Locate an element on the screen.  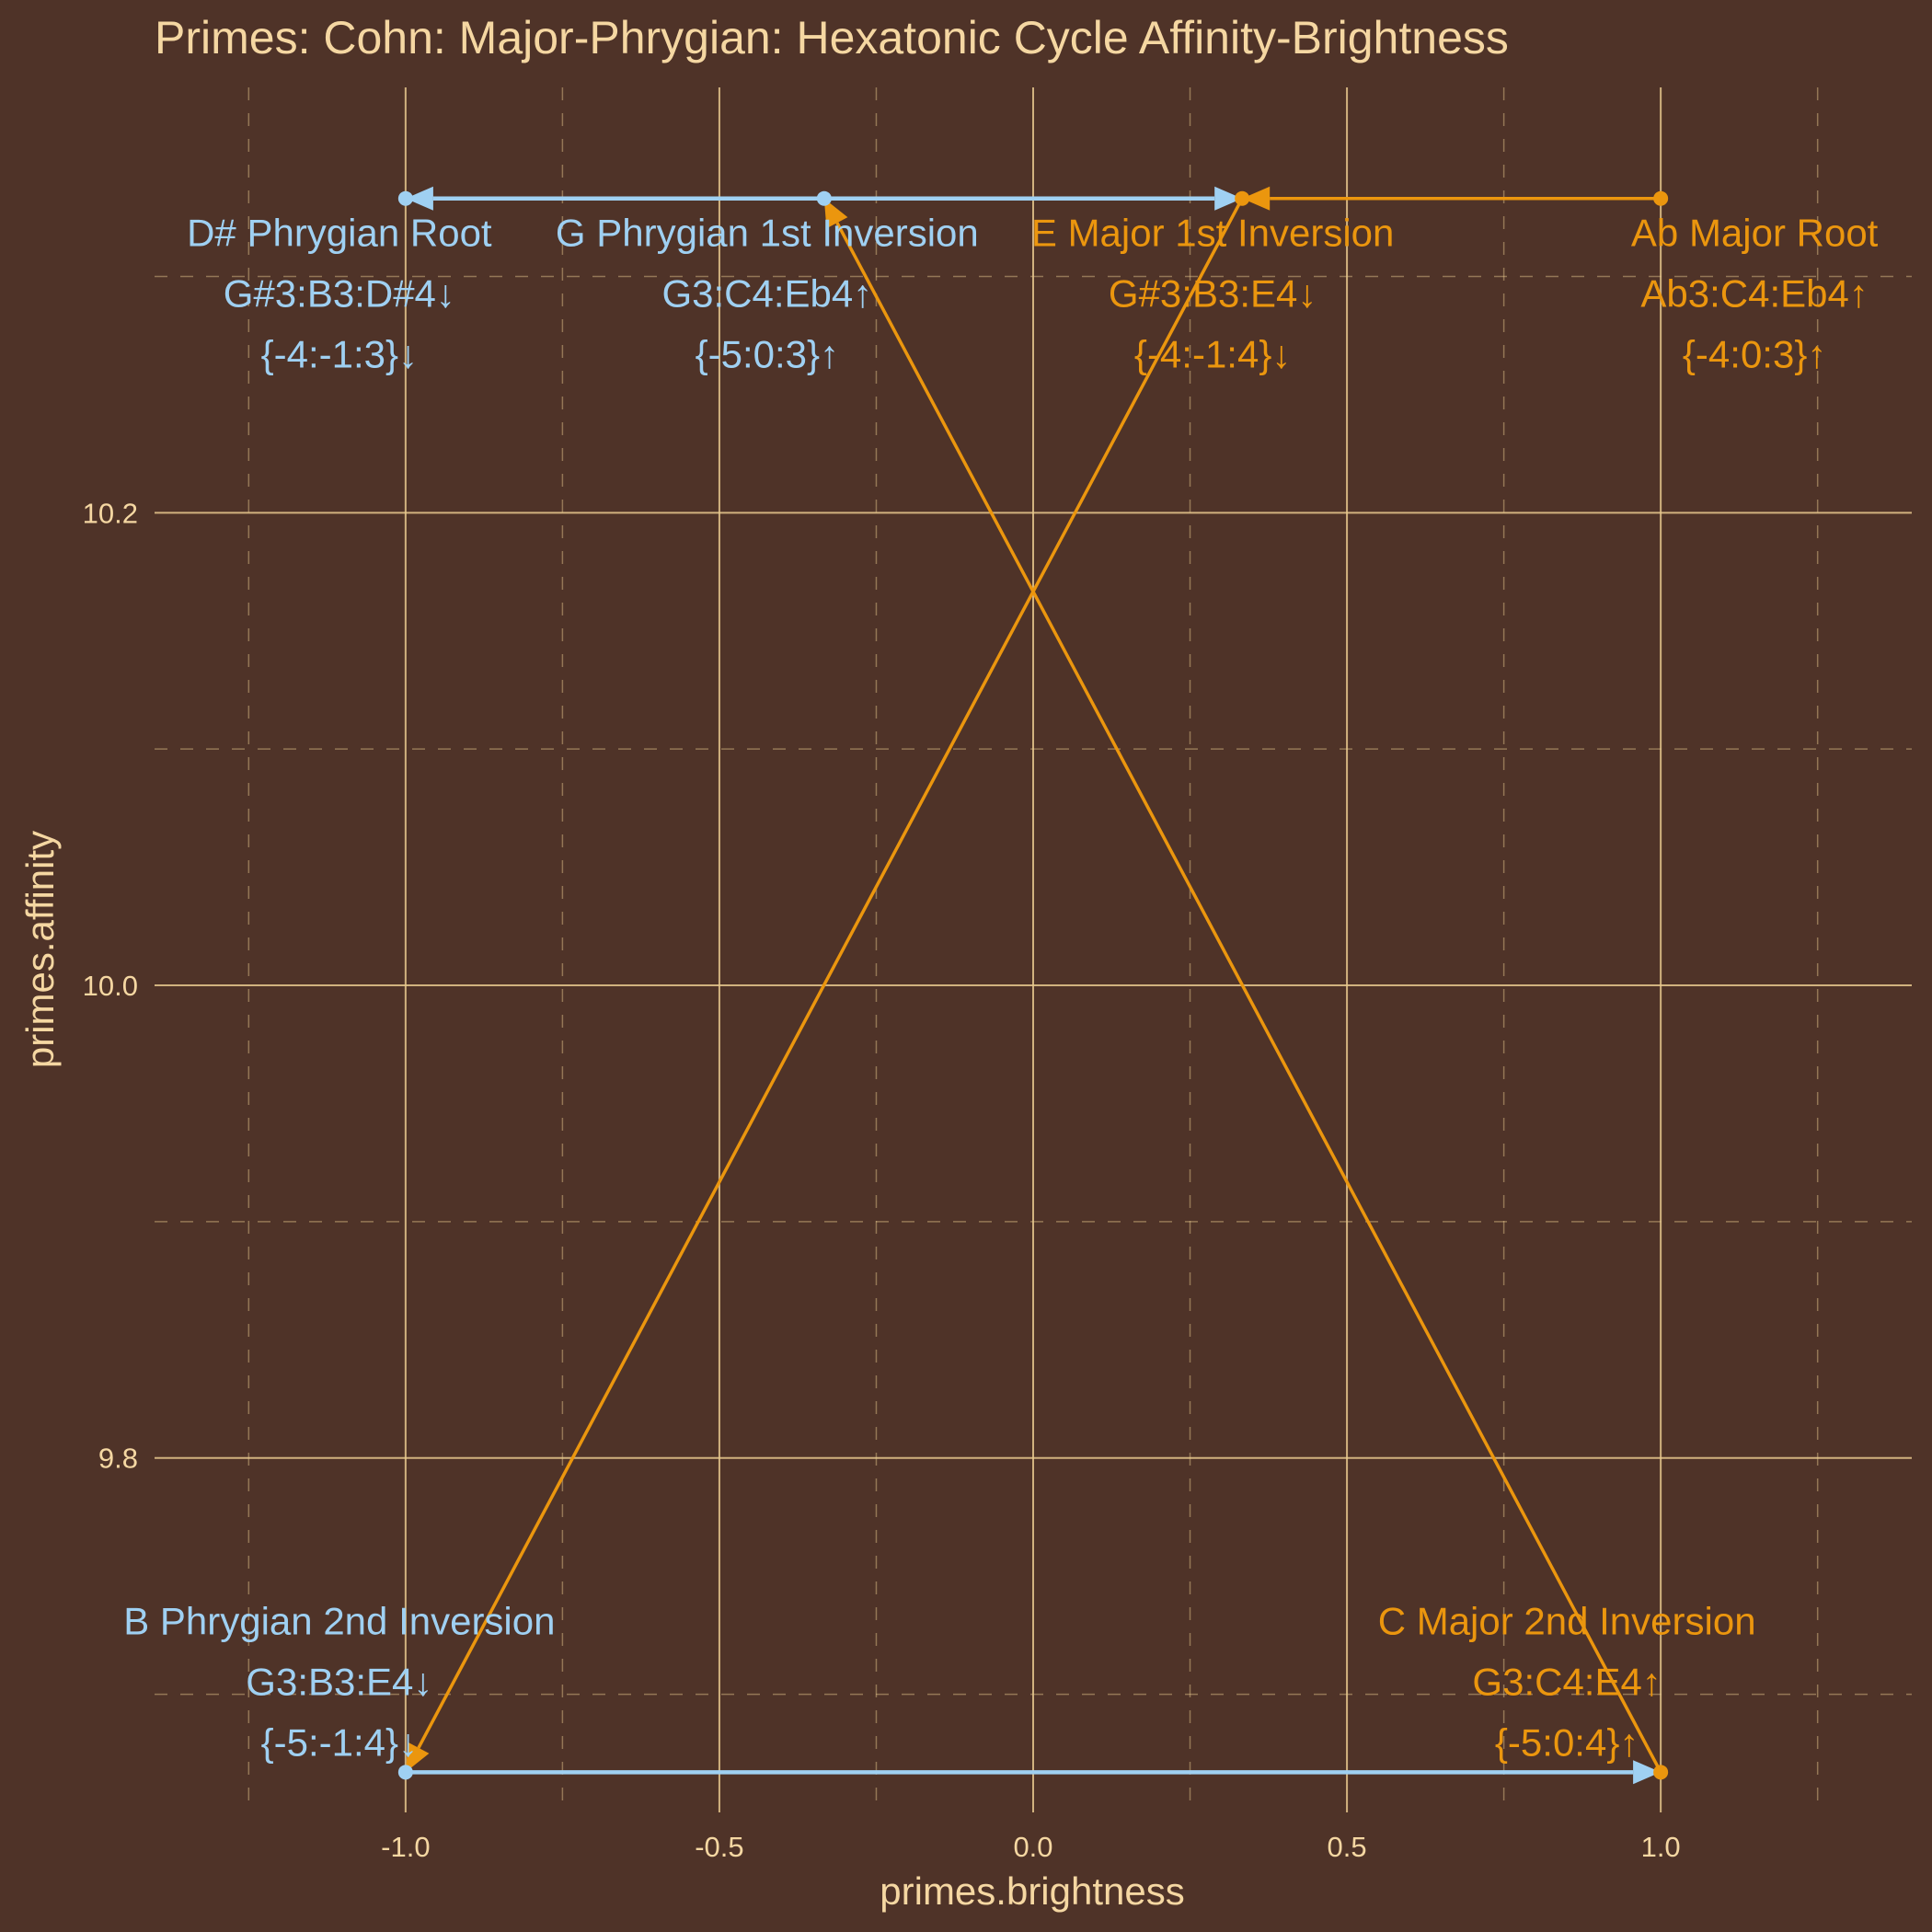
x-tick-label: 0.5 is located at coordinates (1347, 1847).